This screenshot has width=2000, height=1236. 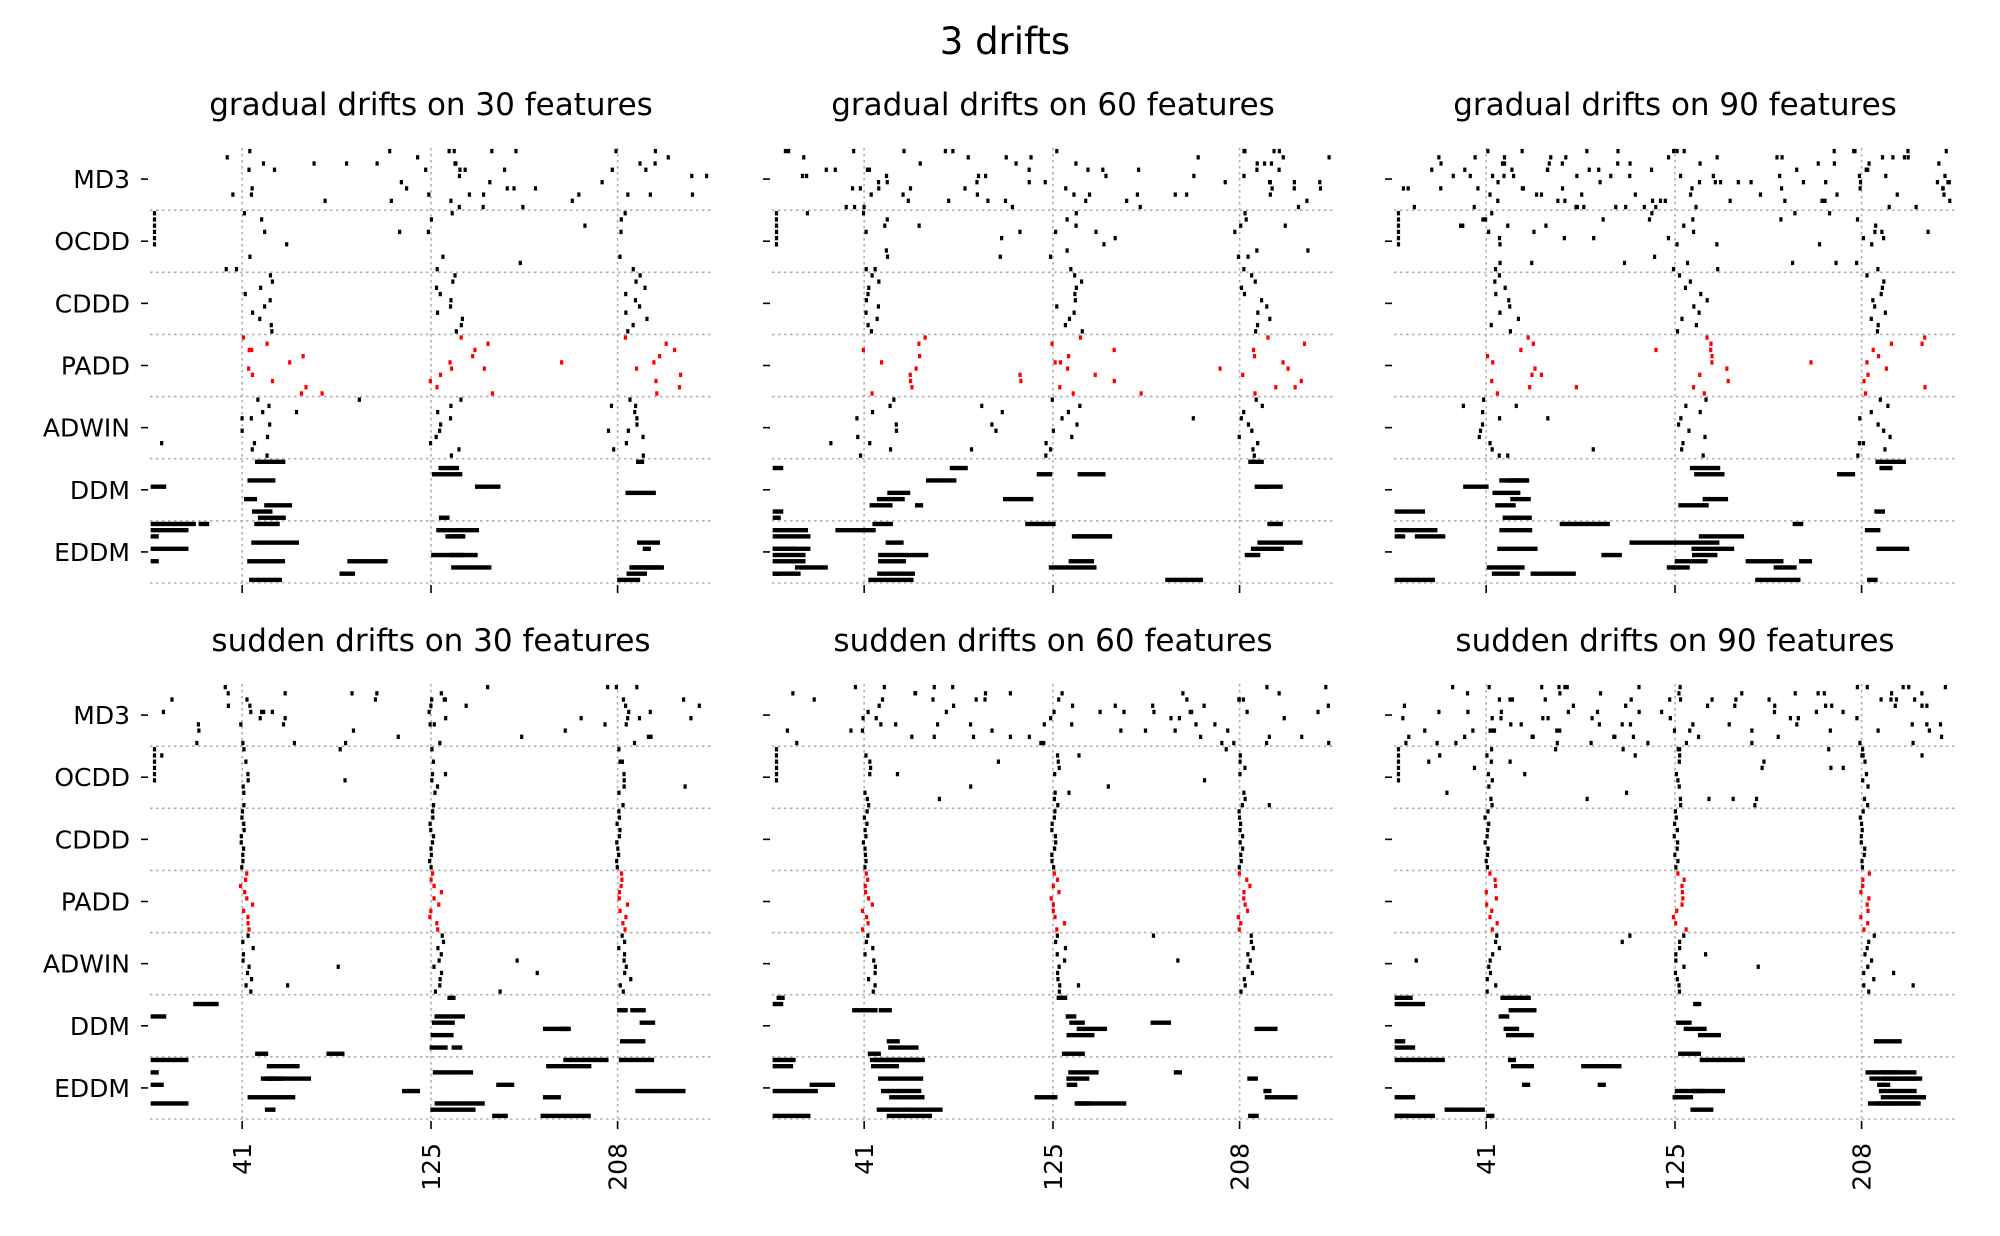 I want to click on y-tick-label: OCDD, so click(x=92, y=241).